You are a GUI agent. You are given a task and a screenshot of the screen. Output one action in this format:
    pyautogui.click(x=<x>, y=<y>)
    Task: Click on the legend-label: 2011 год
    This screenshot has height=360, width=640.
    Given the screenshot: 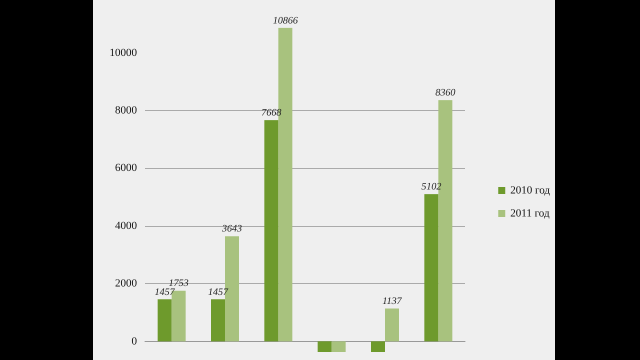 What is the action you would take?
    pyautogui.click(x=530, y=214)
    